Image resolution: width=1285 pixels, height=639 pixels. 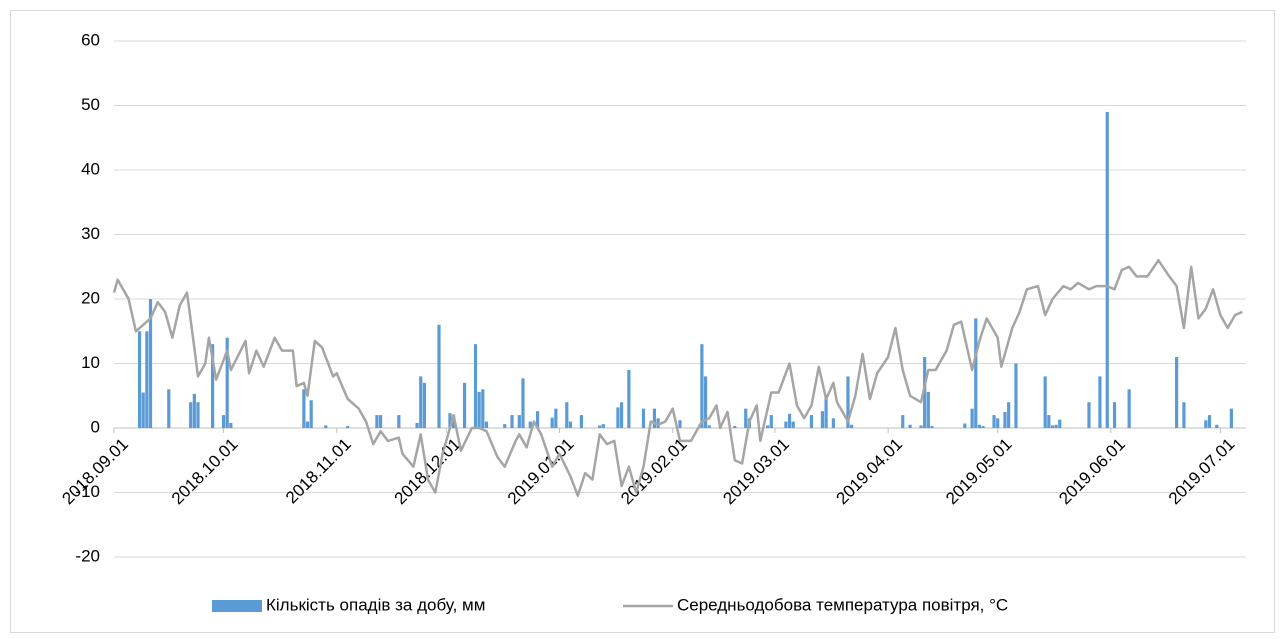 I want to click on y-tick-label: 50, so click(x=90, y=104).